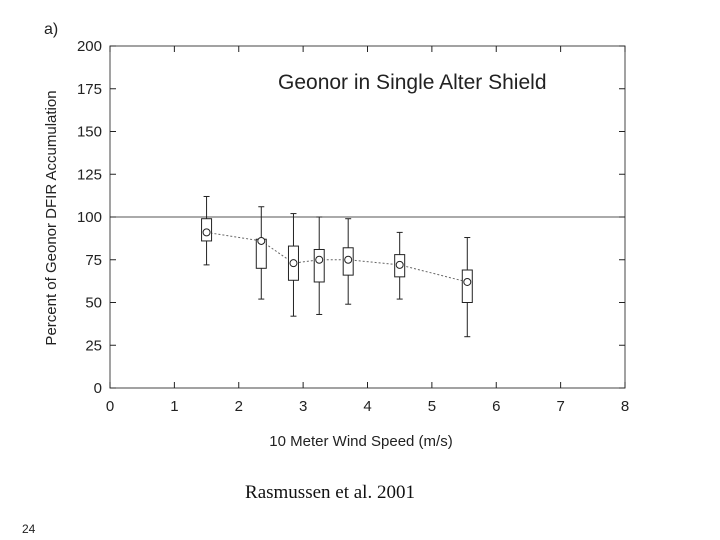 This screenshot has width=720, height=540. What do you see at coordinates (432, 406) in the screenshot?
I see `x-tick-label: 5` at bounding box center [432, 406].